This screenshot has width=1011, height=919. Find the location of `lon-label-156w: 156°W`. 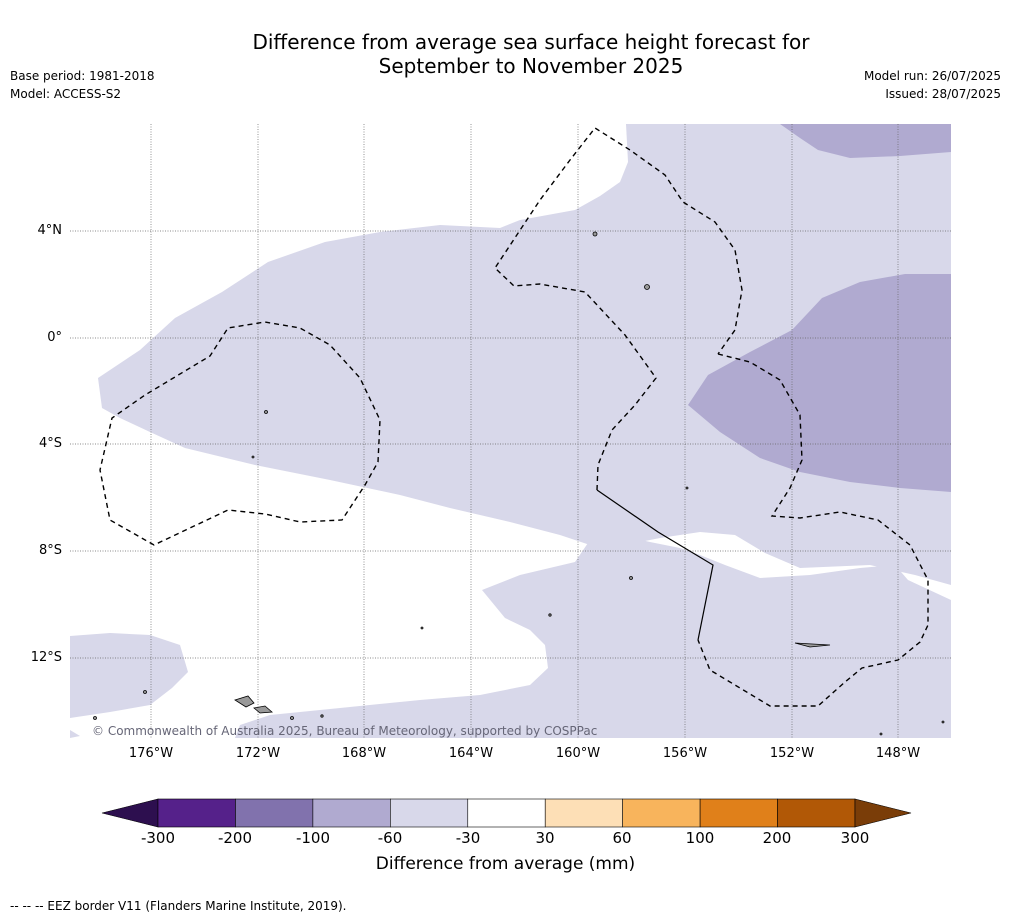

lon-label-156w: 156°W is located at coordinates (685, 753).